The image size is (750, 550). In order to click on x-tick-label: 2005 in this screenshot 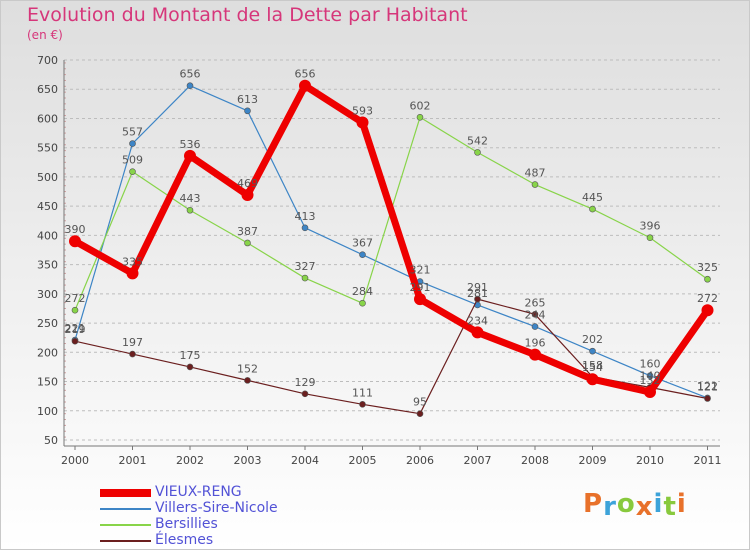, I will do `click(363, 460)`.